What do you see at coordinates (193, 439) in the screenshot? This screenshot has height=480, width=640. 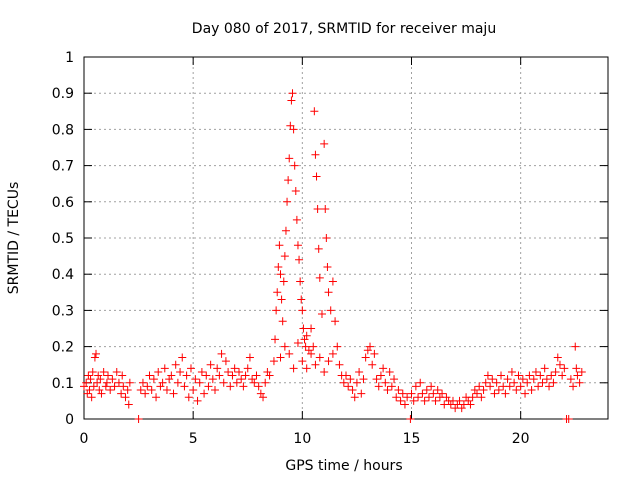 I see `x-tick-label: 5` at bounding box center [193, 439].